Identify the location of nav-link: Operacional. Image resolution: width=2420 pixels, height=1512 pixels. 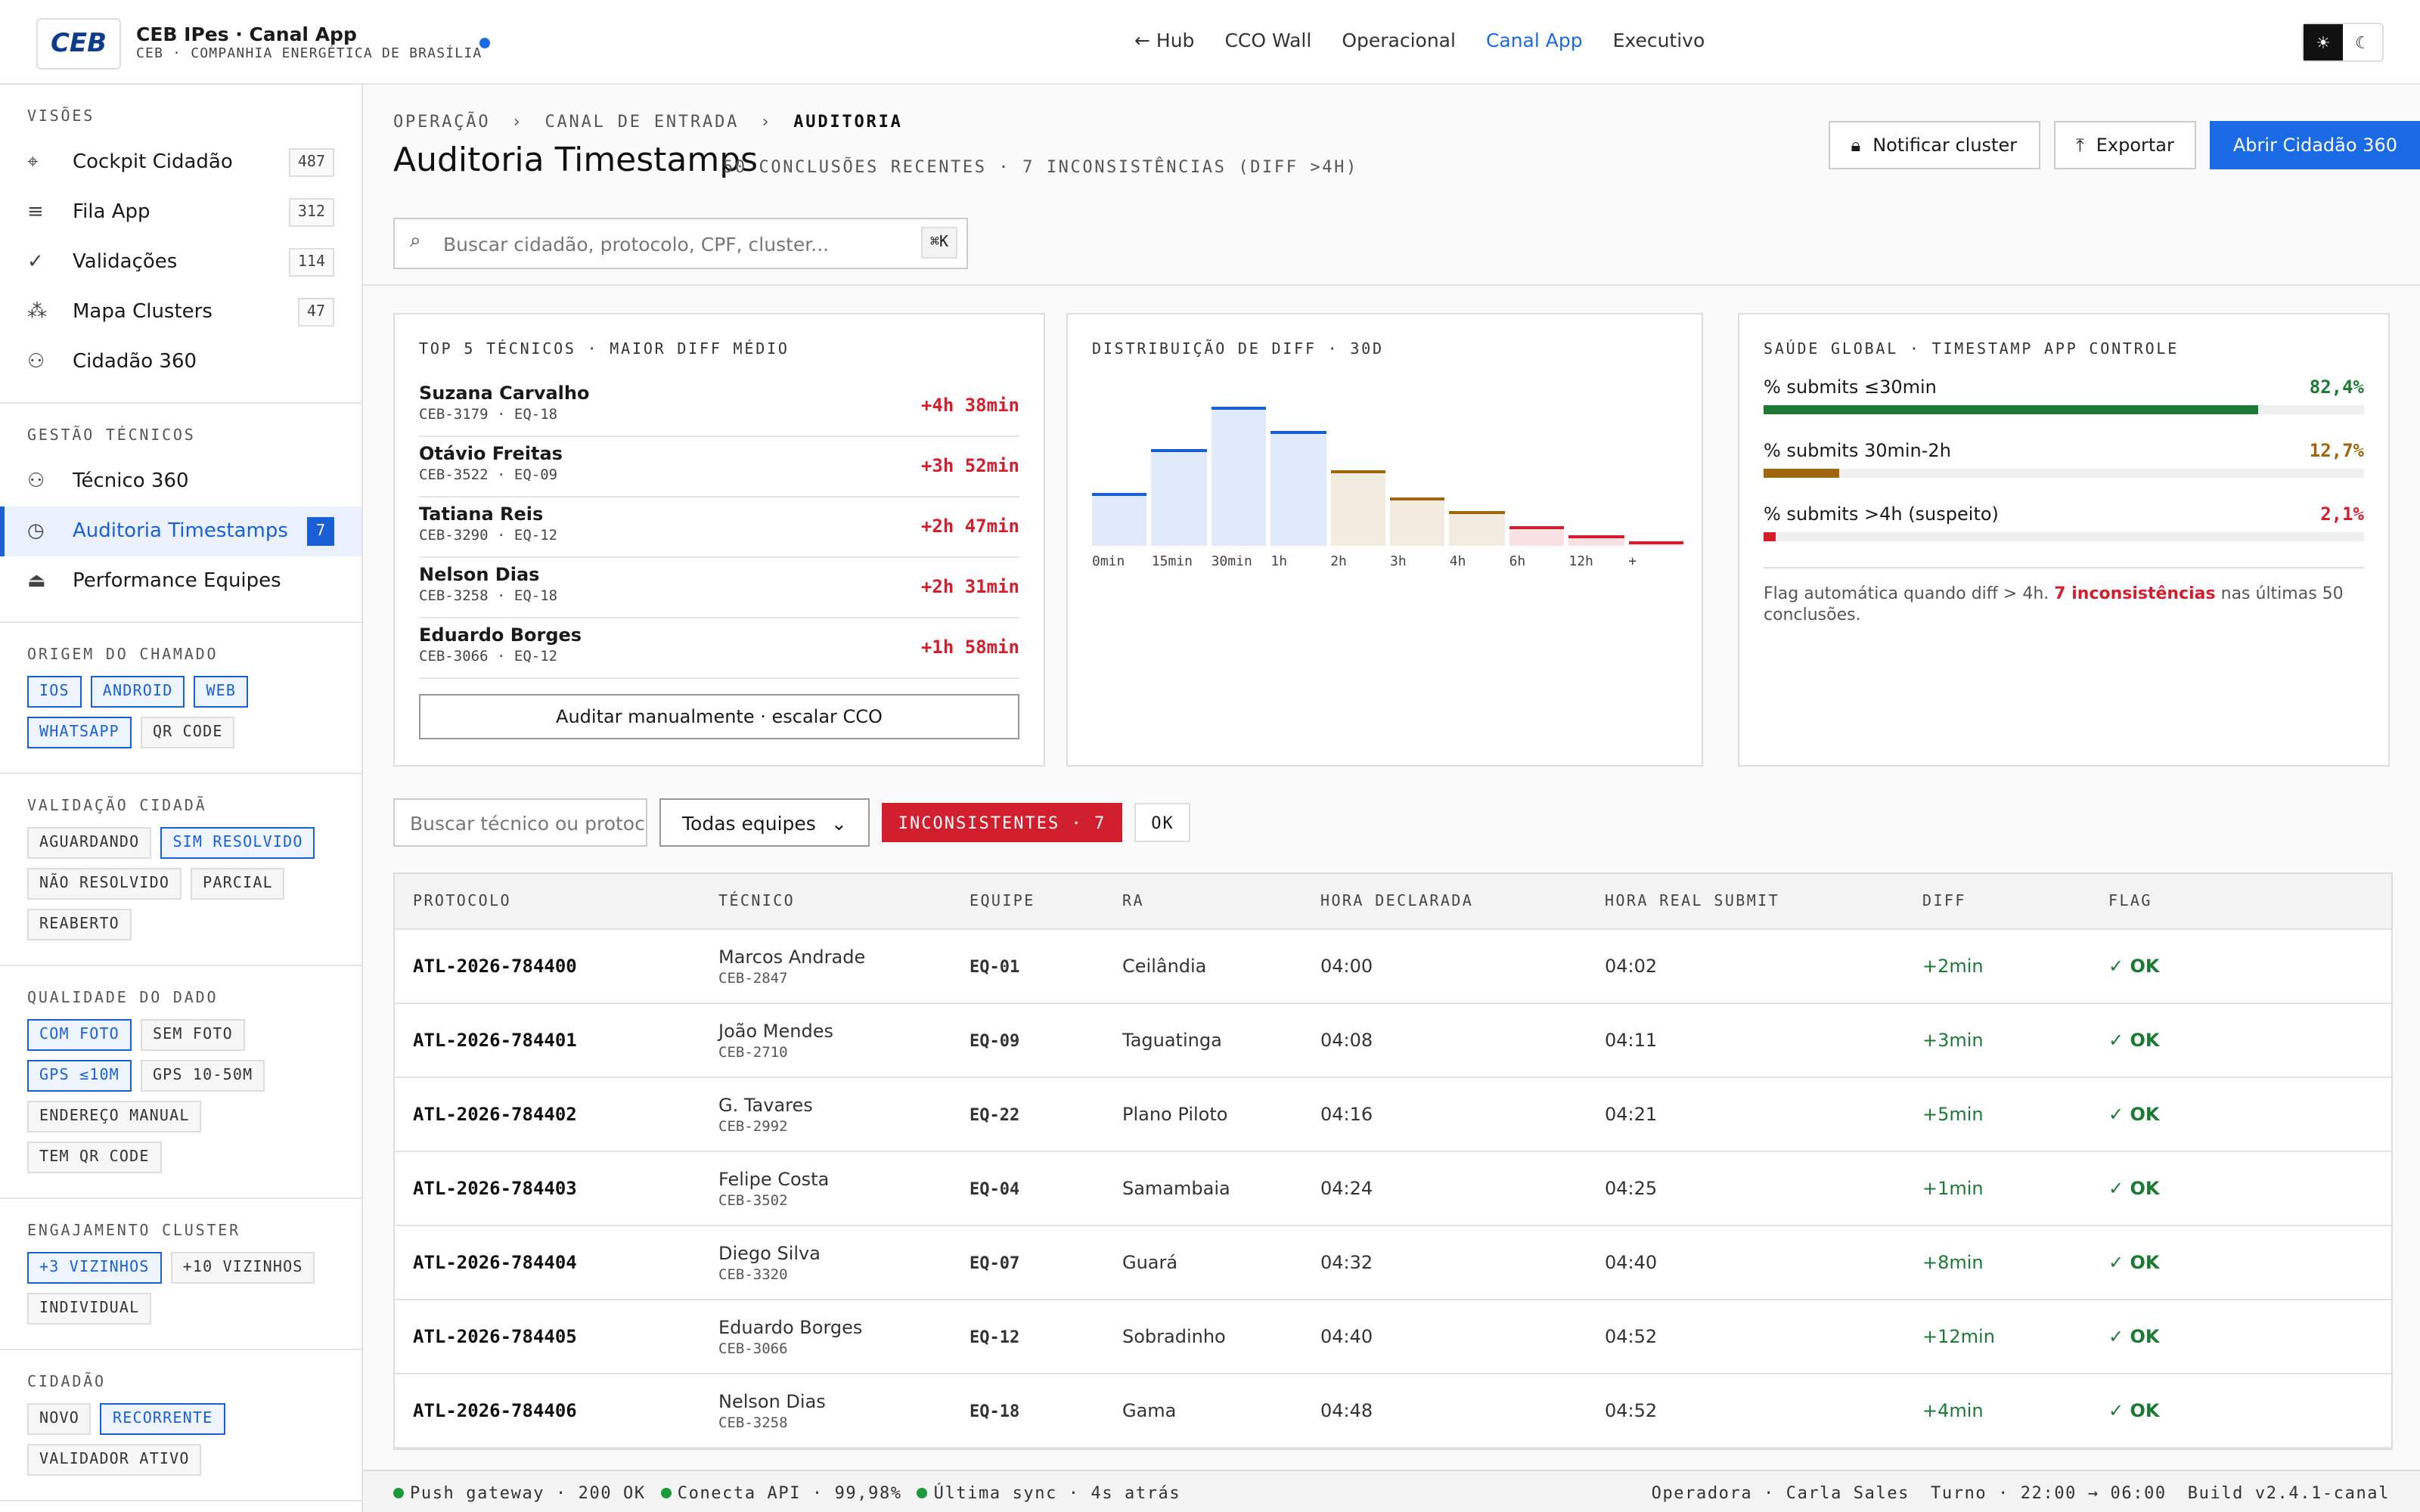
(1399, 40).